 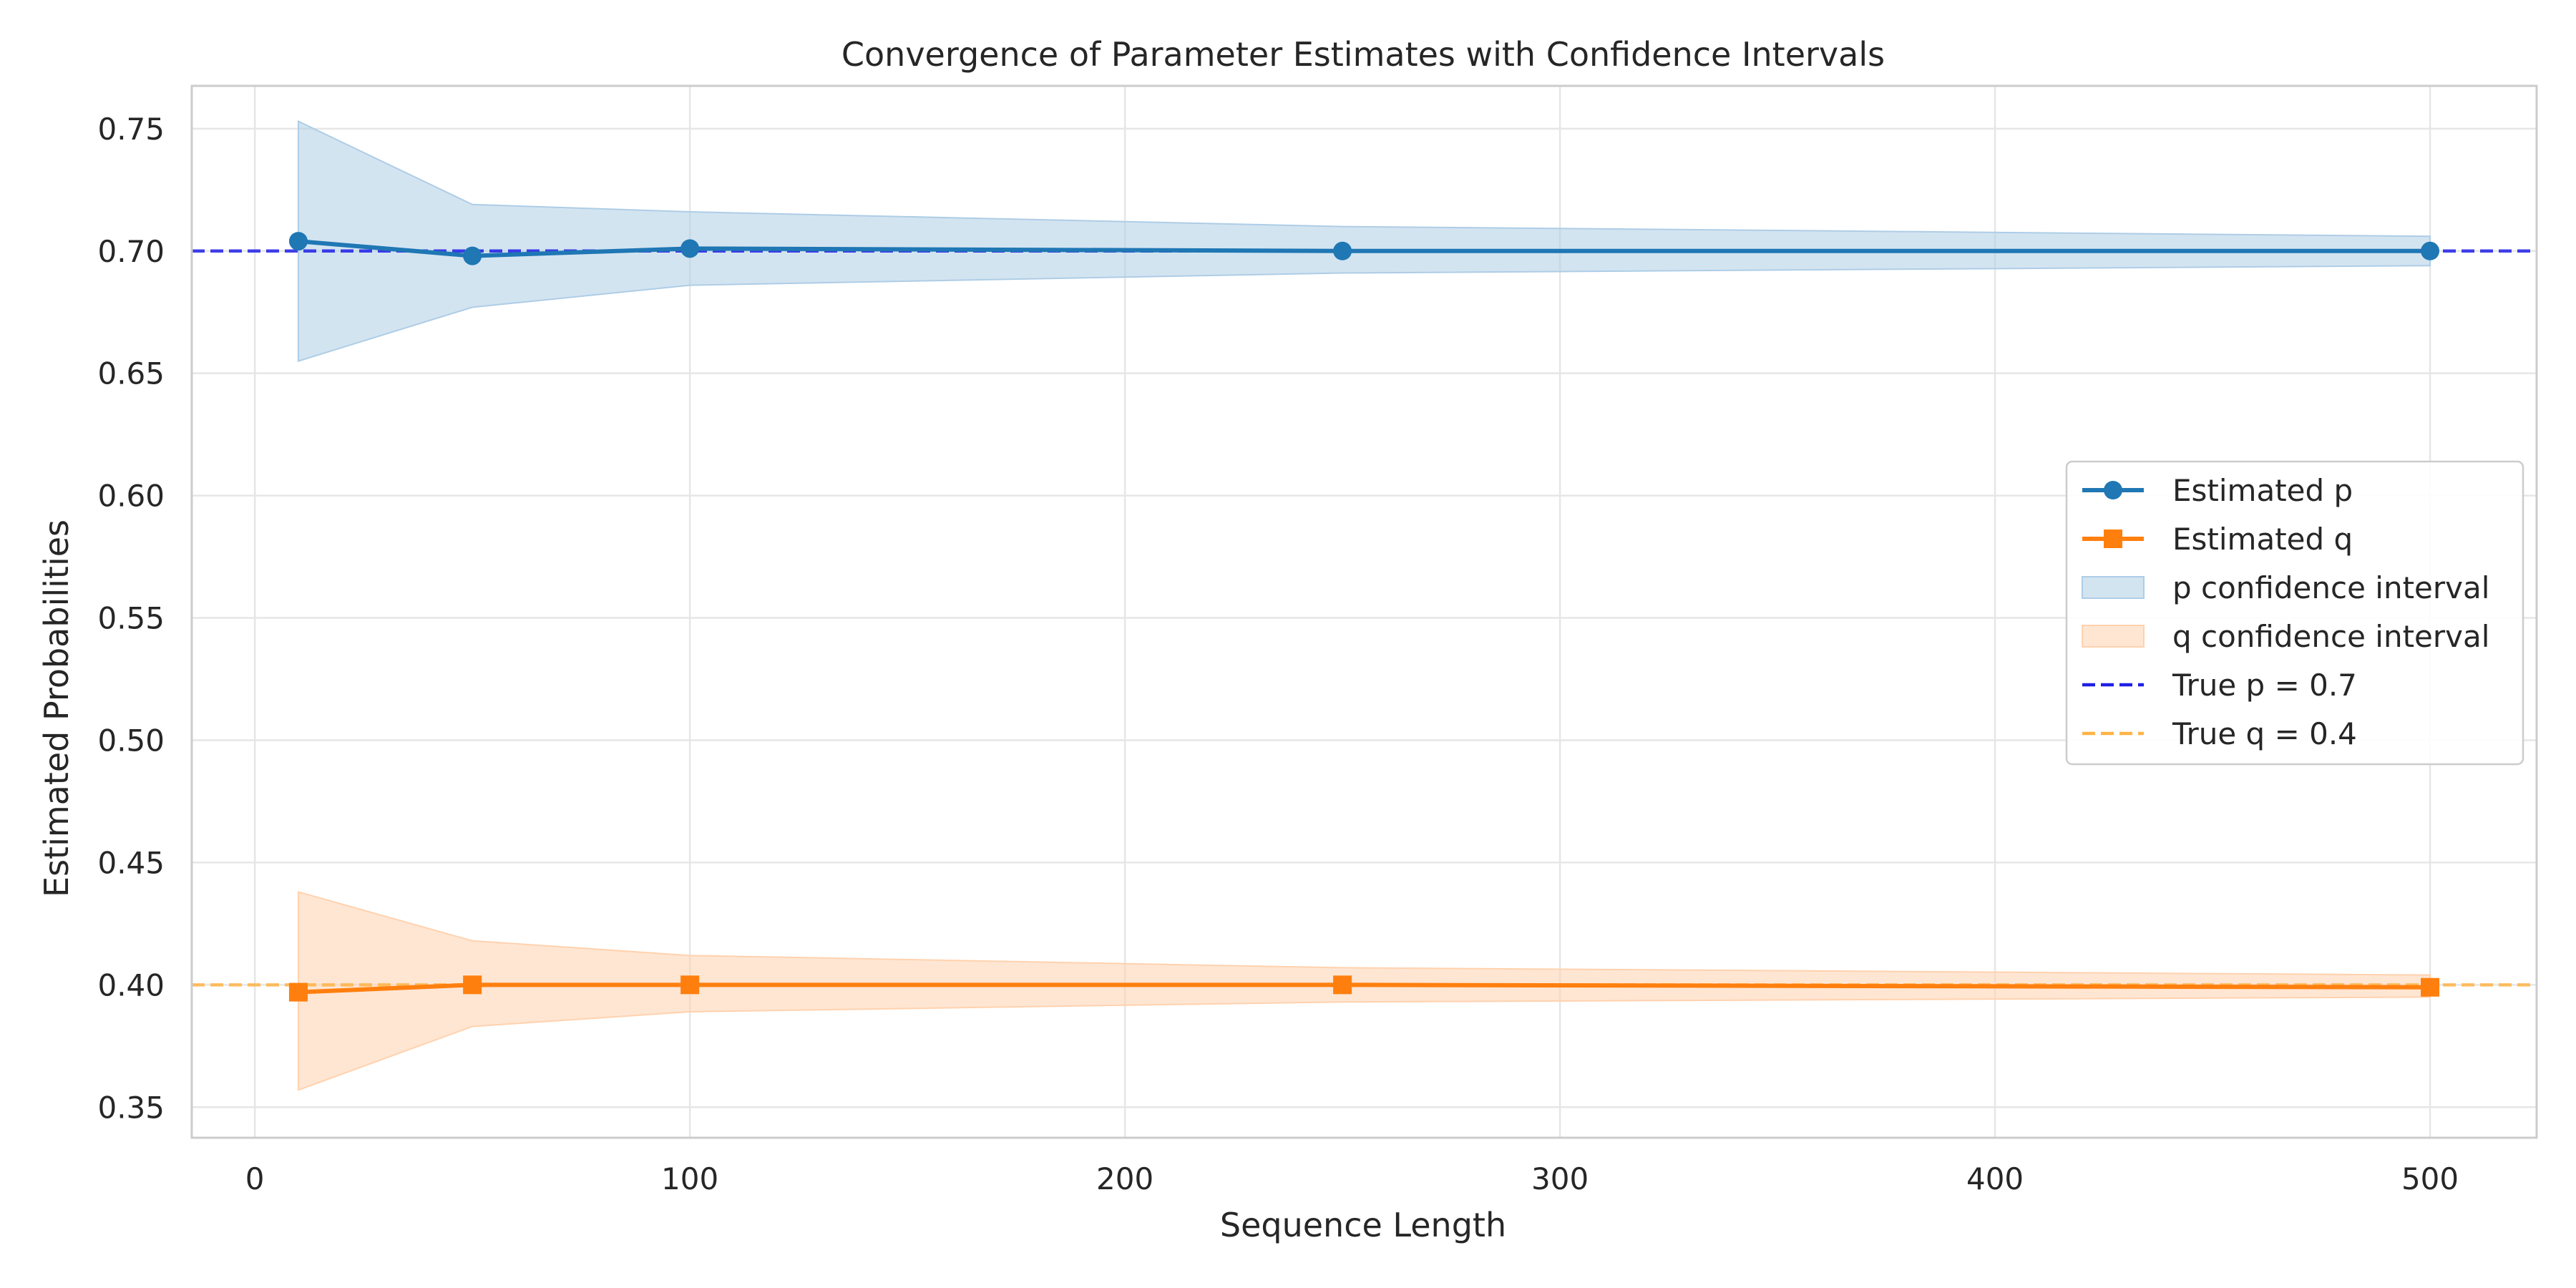 I want to click on x-tick-label: 400, so click(x=1995, y=1178).